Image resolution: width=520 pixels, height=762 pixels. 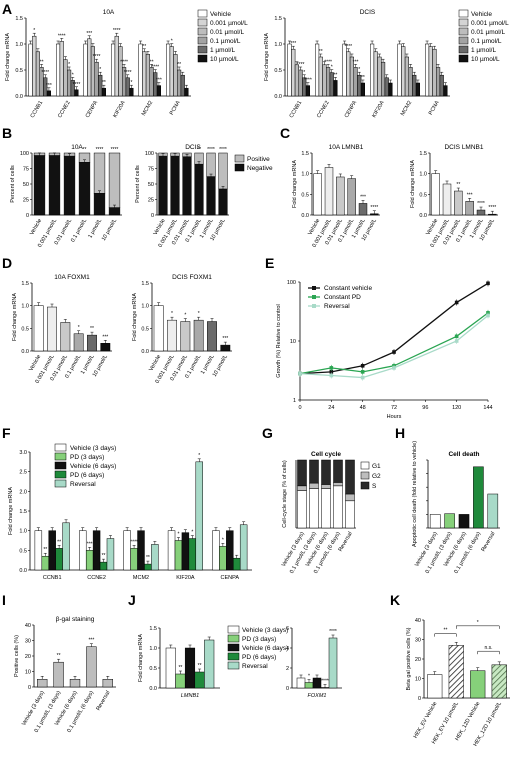 What do you see at coordinates (394, 417) in the screenshot?
I see `x-axis-label: Hours` at bounding box center [394, 417].